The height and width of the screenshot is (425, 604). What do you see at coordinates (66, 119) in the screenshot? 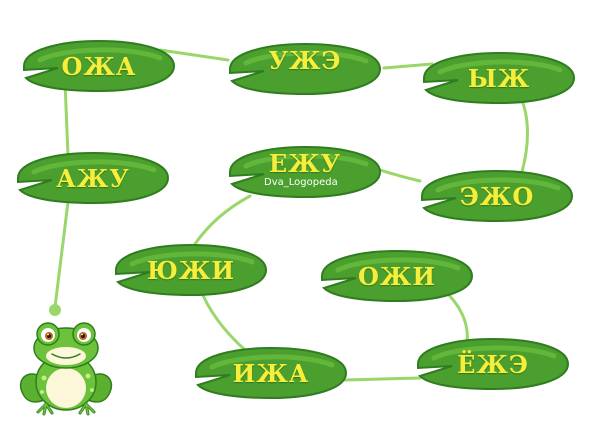
I see `path-ozha-azhu` at bounding box center [66, 119].